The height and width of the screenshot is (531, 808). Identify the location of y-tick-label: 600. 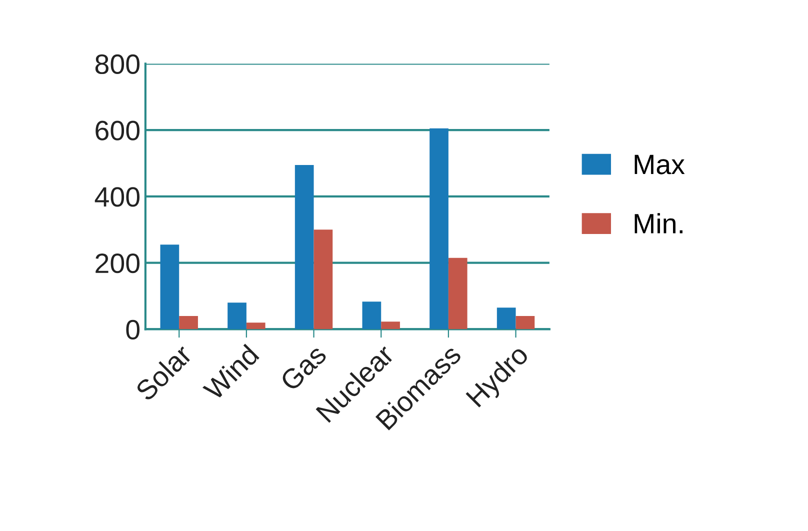
(118, 130).